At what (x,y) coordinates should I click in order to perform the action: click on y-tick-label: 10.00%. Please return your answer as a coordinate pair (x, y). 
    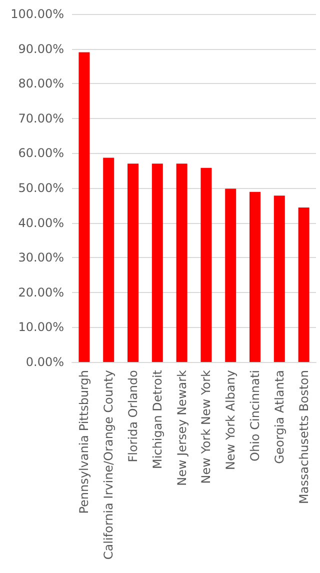
    Looking at the image, I should click on (41, 327).